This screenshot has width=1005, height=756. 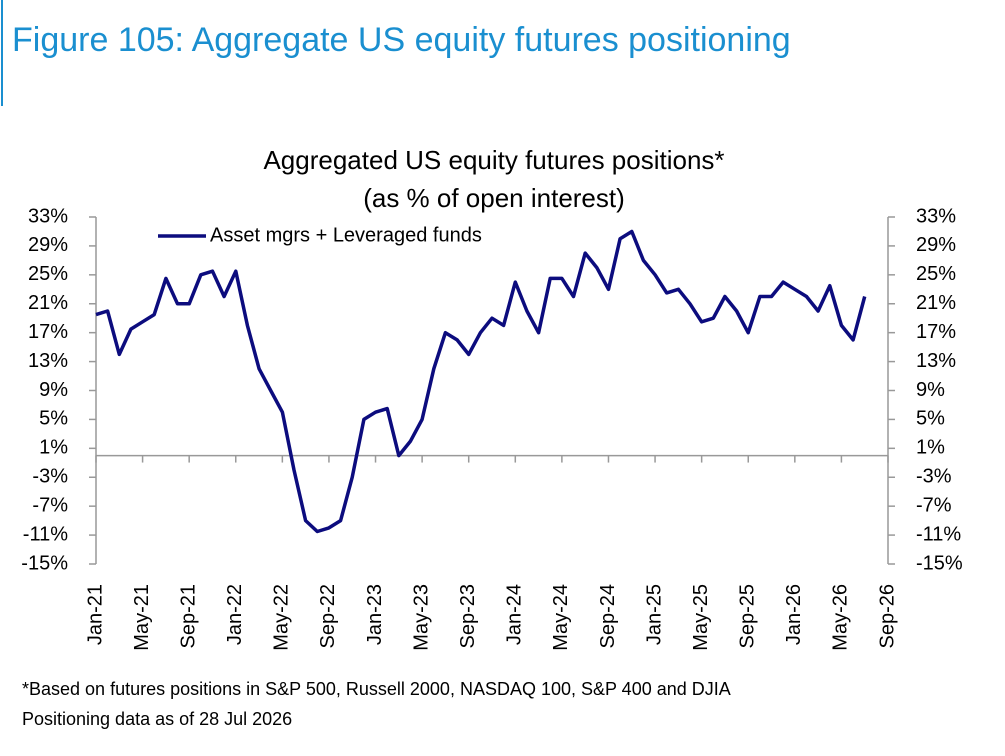 I want to click on y2-tick-label: 29%, so click(x=936, y=245).